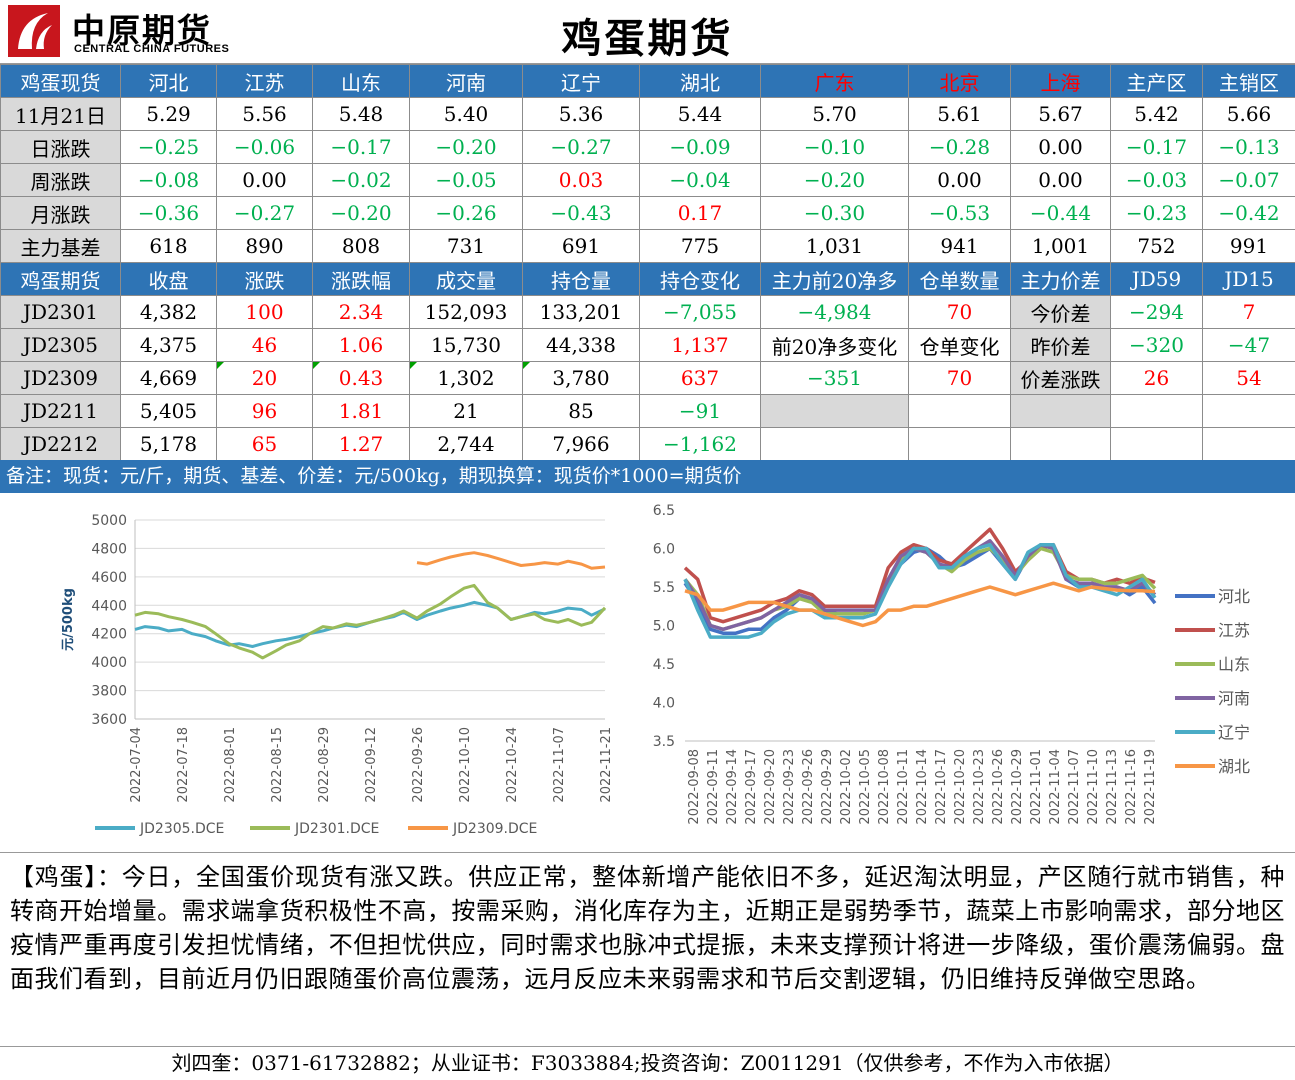 This screenshot has width=1295, height=1080. What do you see at coordinates (700, 411) in the screenshot?
I see `table-cell: −91` at bounding box center [700, 411].